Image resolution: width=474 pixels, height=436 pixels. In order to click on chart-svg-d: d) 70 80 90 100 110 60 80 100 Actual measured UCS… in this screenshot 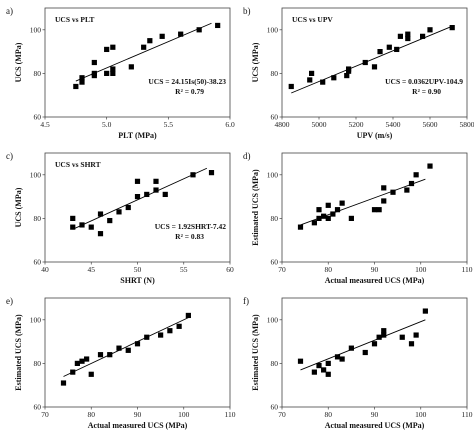, I will do `click(358, 218)`.